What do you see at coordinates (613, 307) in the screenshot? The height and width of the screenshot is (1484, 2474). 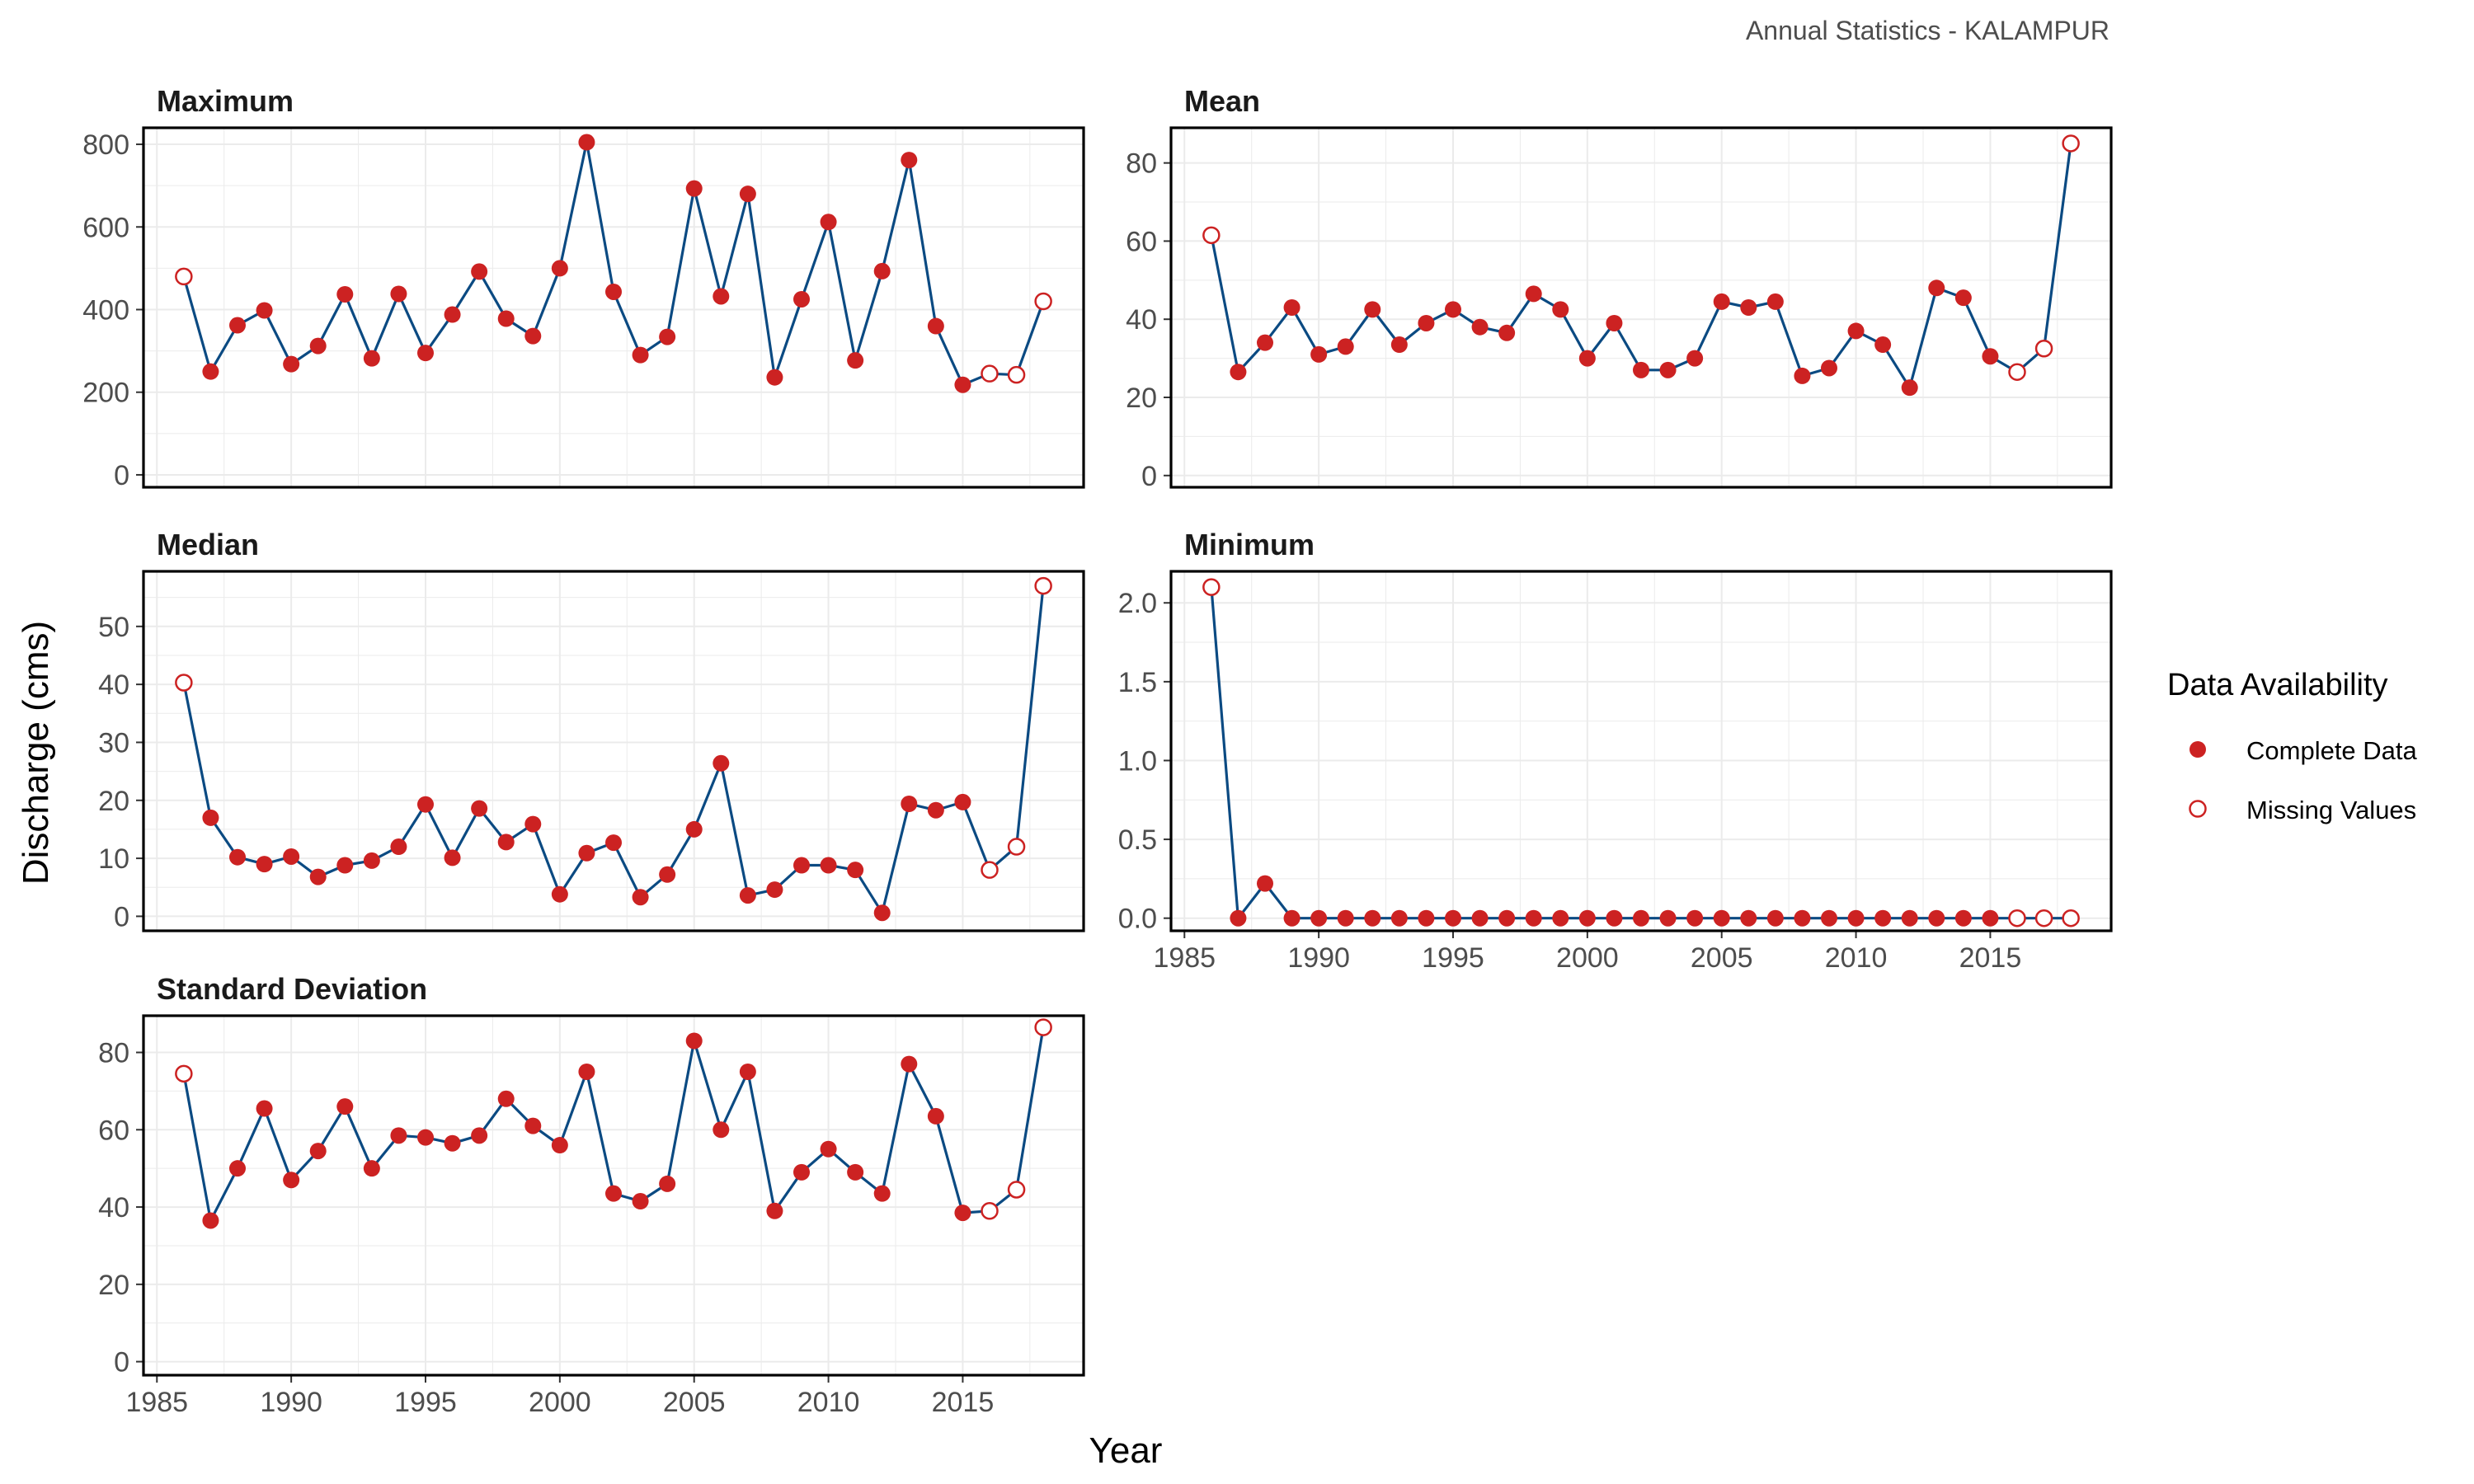 I see `panel-border-maximum` at bounding box center [613, 307].